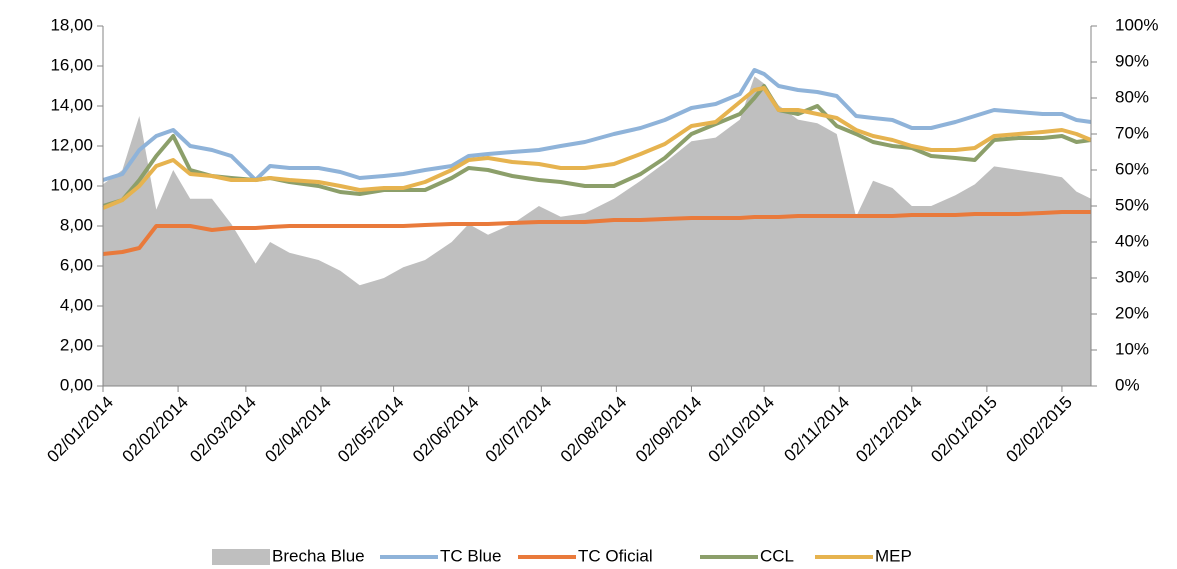 Image resolution: width=1177 pixels, height=569 pixels. I want to click on legend-label: TC Oficial, so click(615, 555).